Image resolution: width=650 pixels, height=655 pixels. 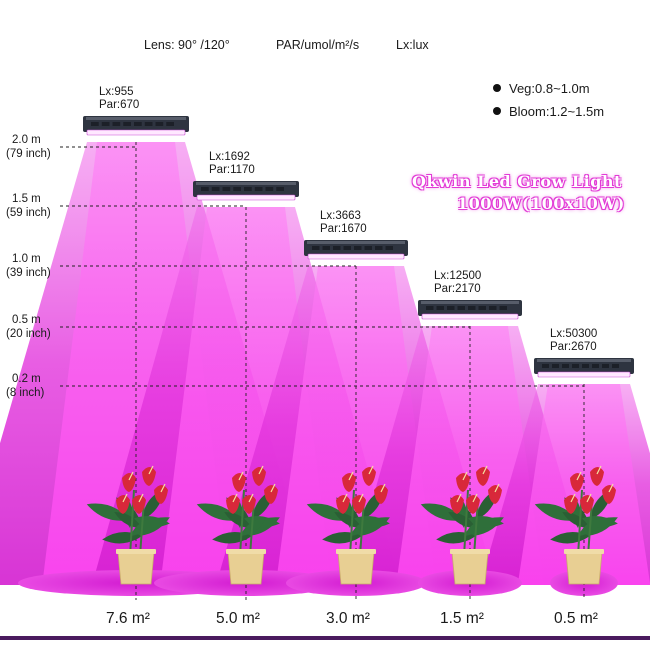 I want to click on lens-label: Lens: 90° /120°, so click(x=187, y=45).